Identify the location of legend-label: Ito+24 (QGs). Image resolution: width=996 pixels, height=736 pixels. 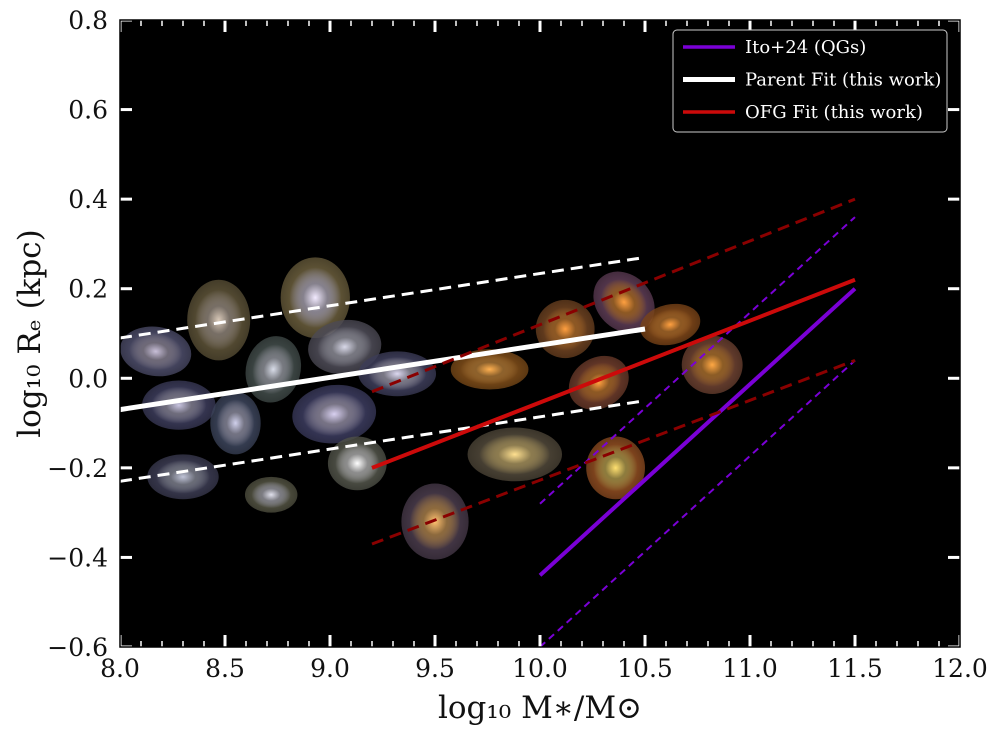
(805, 47).